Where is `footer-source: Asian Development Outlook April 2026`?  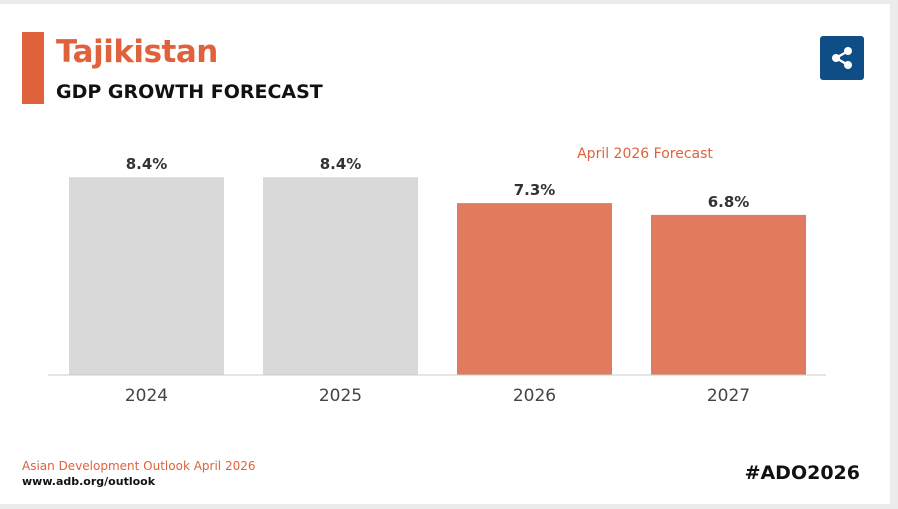
footer-source: Asian Development Outlook April 2026 is located at coordinates (139, 466).